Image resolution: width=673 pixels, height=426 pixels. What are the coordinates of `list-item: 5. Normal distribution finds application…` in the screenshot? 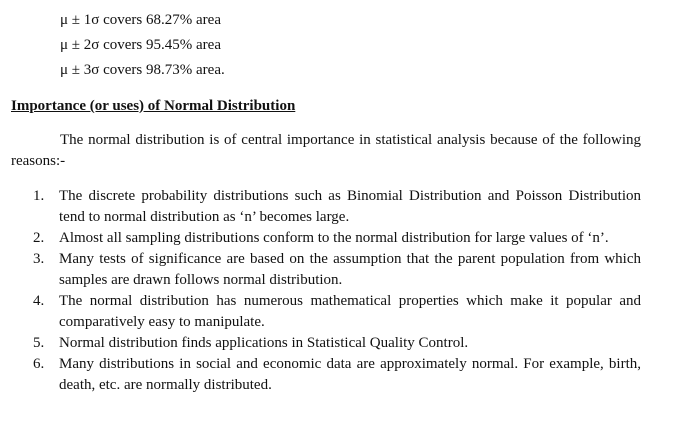 It's located at (320, 343).